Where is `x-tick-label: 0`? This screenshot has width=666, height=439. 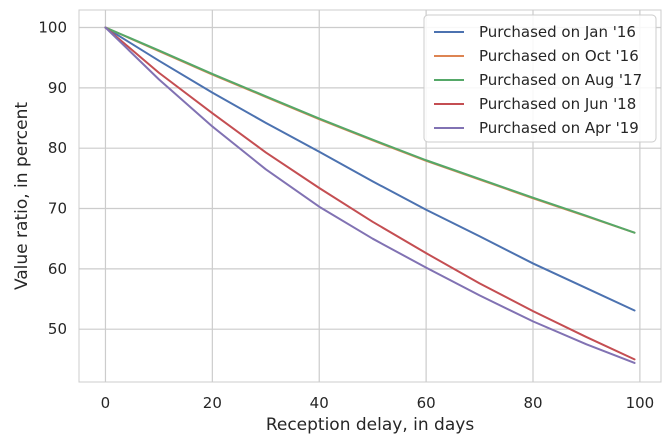
x-tick-label: 0 is located at coordinates (106, 403).